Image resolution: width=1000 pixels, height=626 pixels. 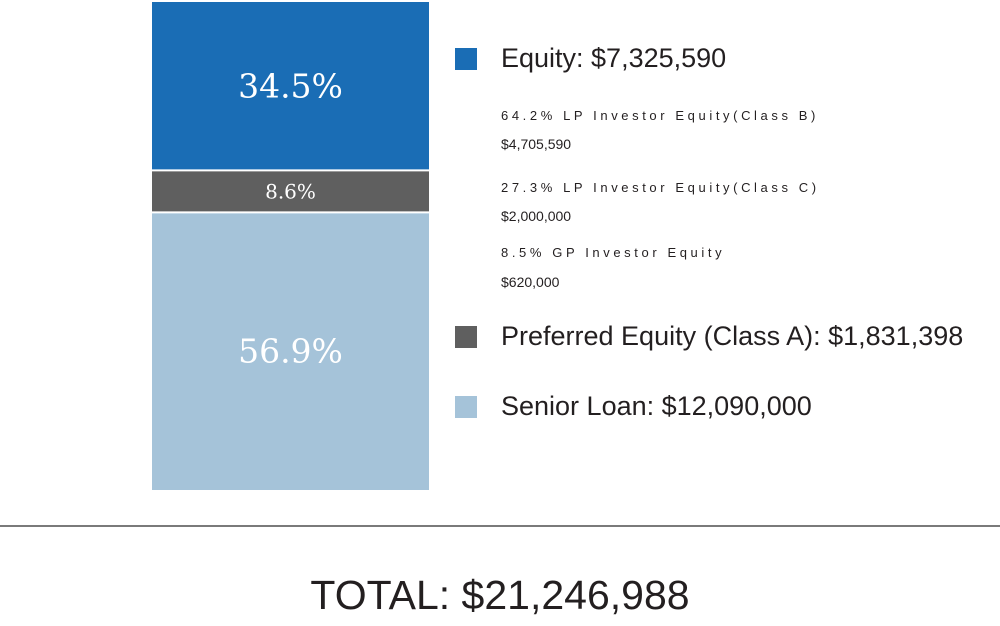 I want to click on bar-segment-equity, so click(x=290, y=86).